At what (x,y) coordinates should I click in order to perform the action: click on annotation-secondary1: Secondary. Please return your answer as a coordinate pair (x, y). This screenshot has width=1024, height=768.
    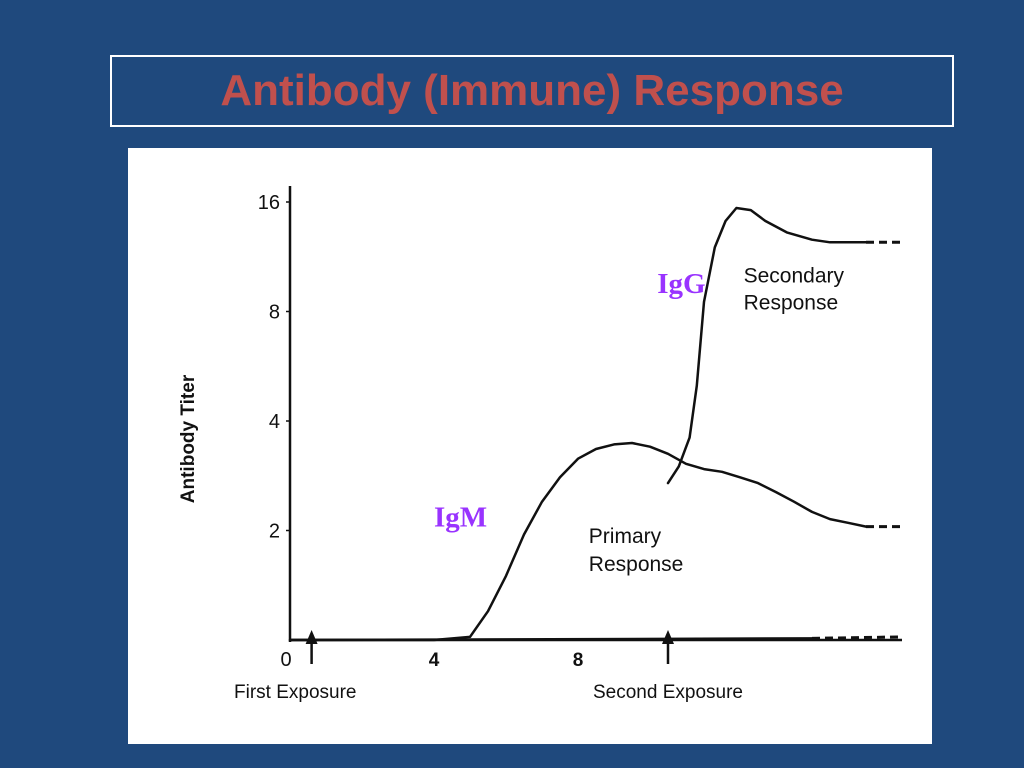
    Looking at the image, I should click on (794, 276).